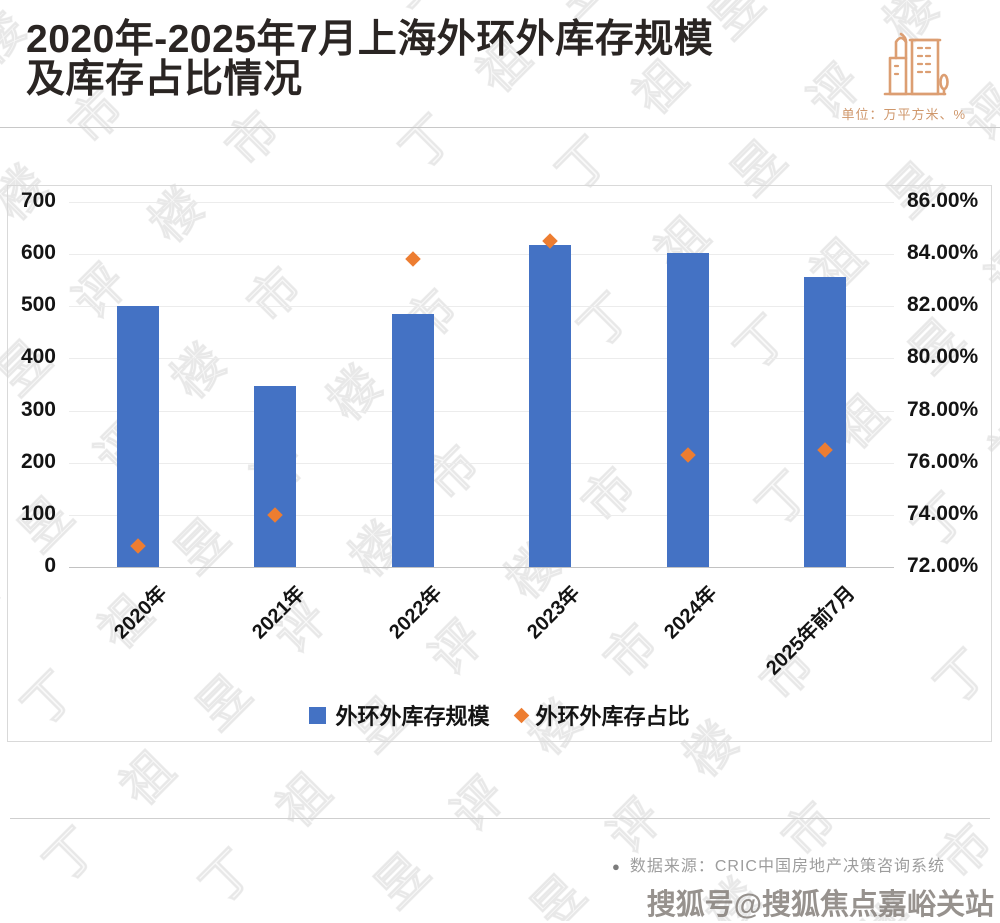 Image resolution: width=1000 pixels, height=923 pixels. Describe the element at coordinates (412, 716) in the screenshot. I see `legend-label-inventory: 外环外库存规模` at that location.